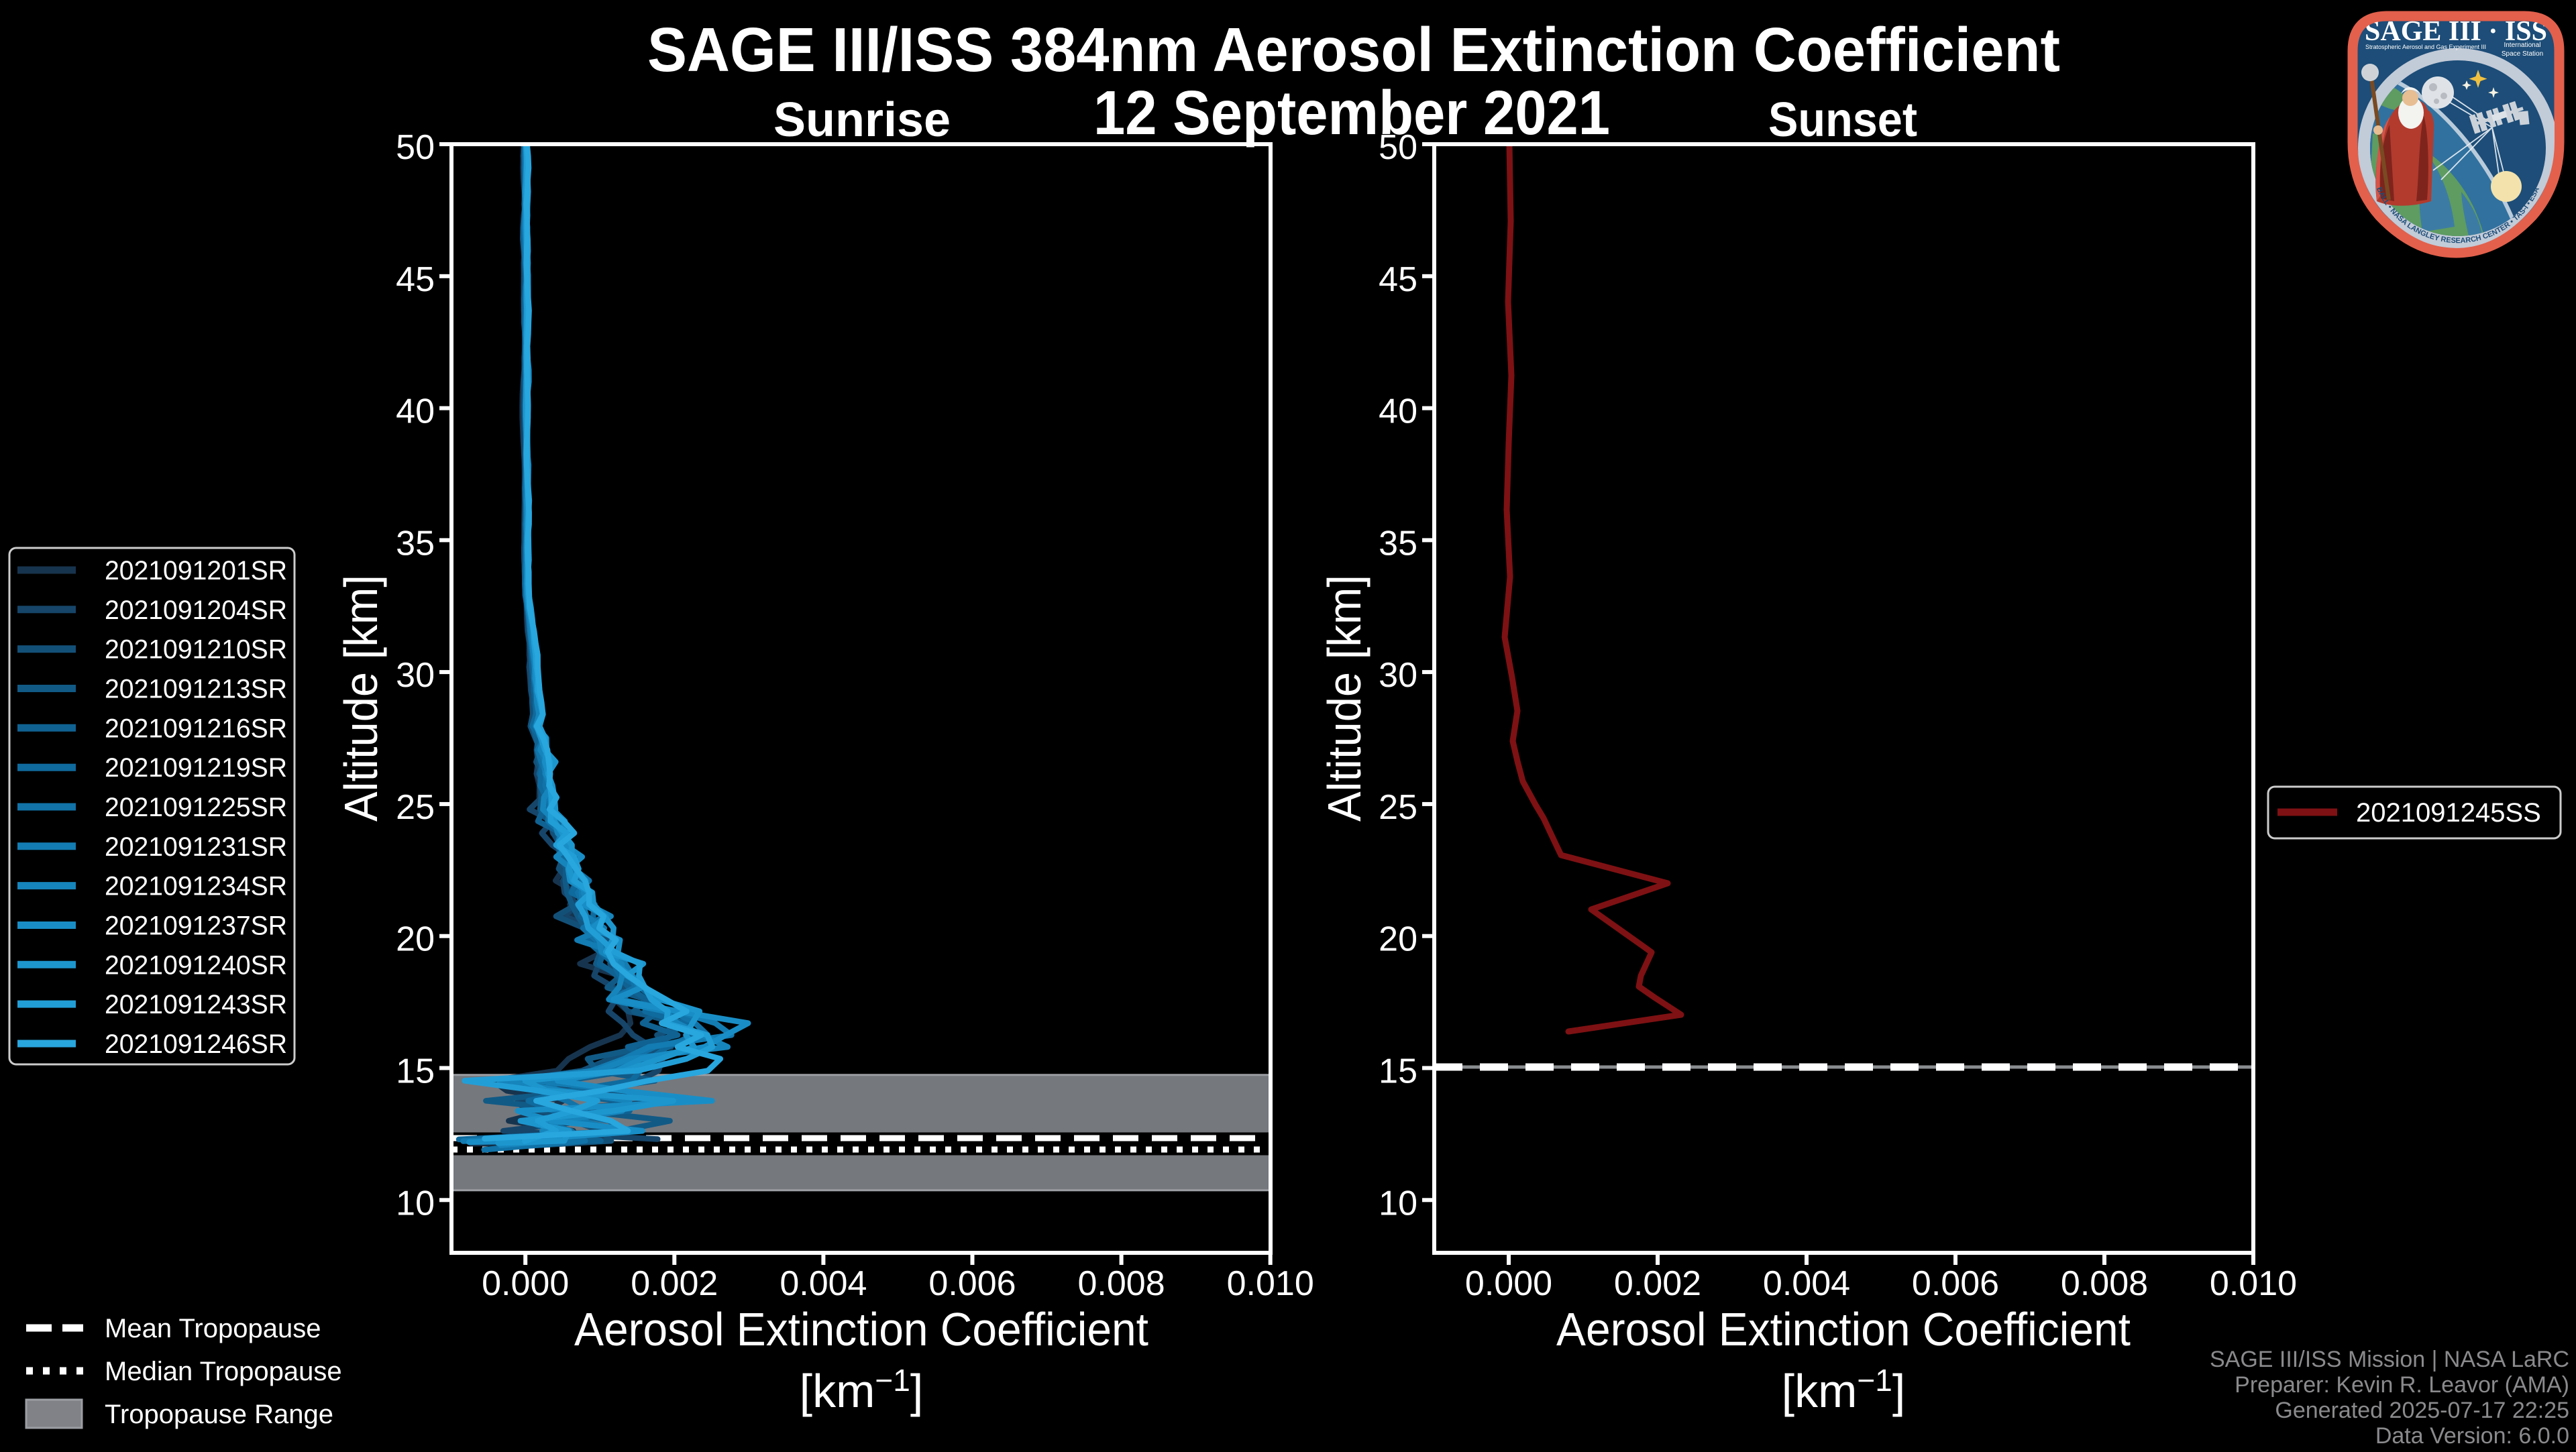 The image size is (2576, 1452). Describe the element at coordinates (2422, 1410) in the screenshot. I see `svg-text: Generated 2025-07-17 22:25` at that location.